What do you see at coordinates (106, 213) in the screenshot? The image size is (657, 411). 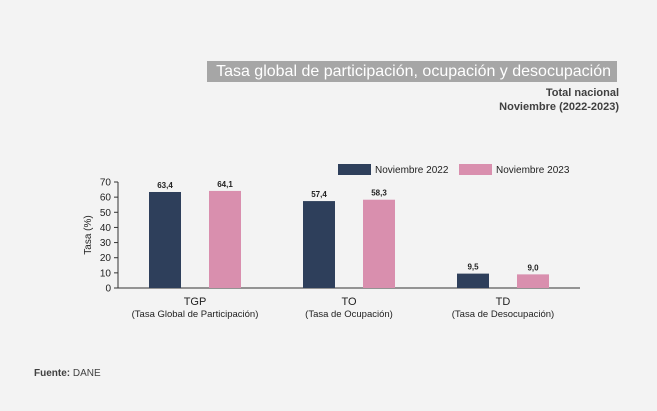 I see `y-tick-label: 50` at bounding box center [106, 213].